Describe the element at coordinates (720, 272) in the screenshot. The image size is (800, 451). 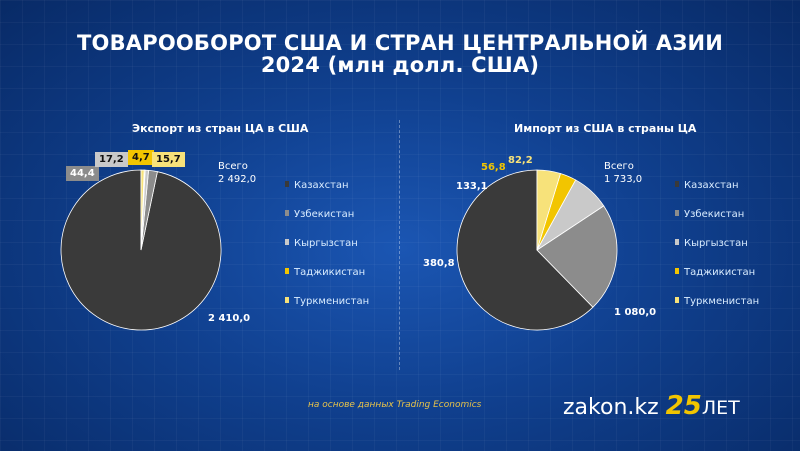
I see `import-legend-label-tajikistan: Таджикистан` at that location.